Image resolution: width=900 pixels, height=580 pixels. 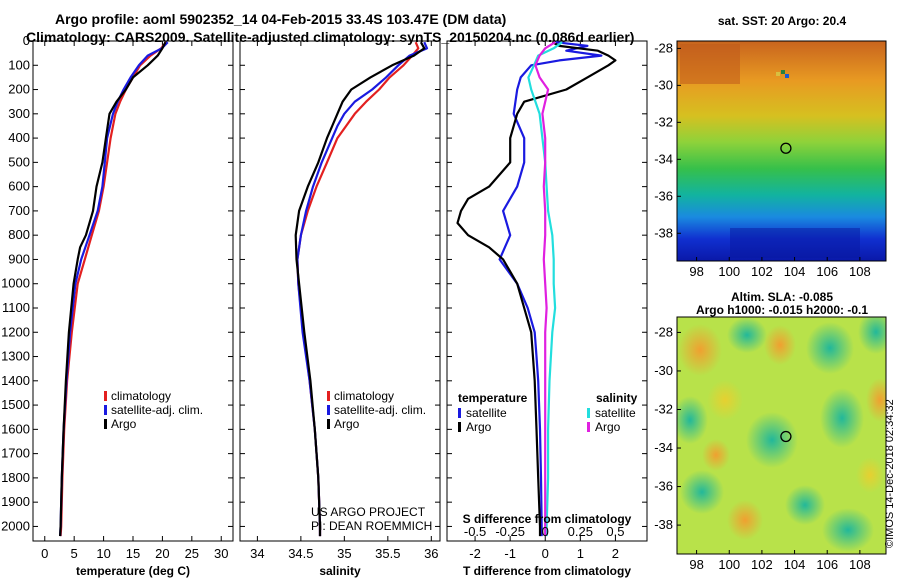 What do you see at coordinates (545, 553) in the screenshot?
I see `x-tick-label: 0` at bounding box center [545, 553].